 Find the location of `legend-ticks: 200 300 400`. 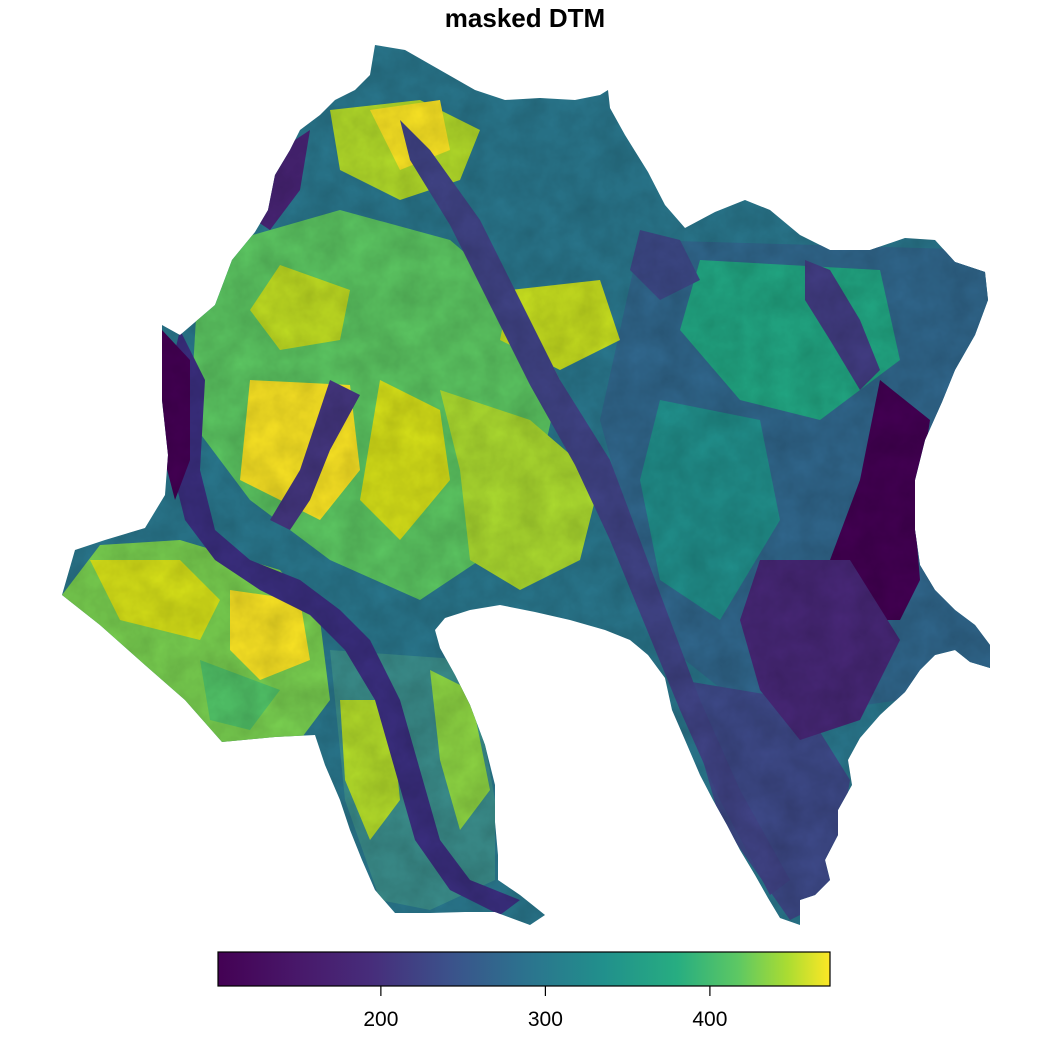

legend-ticks: 200 300 400 is located at coordinates (545, 1008).